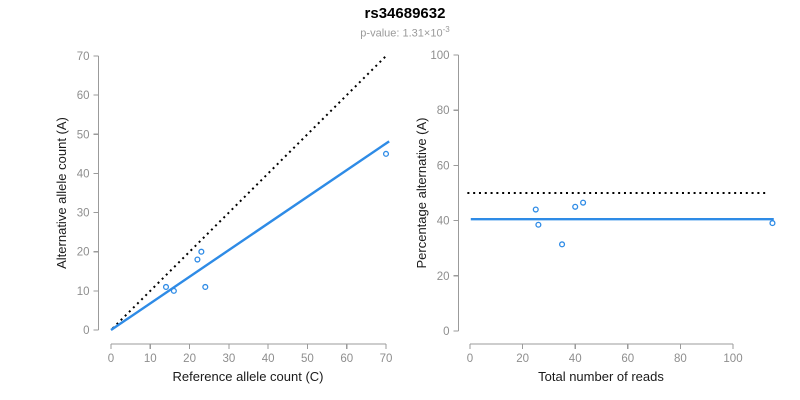 This screenshot has width=800, height=400. Describe the element at coordinates (443, 111) in the screenshot. I see `y-axis-tick-label: 80` at that location.